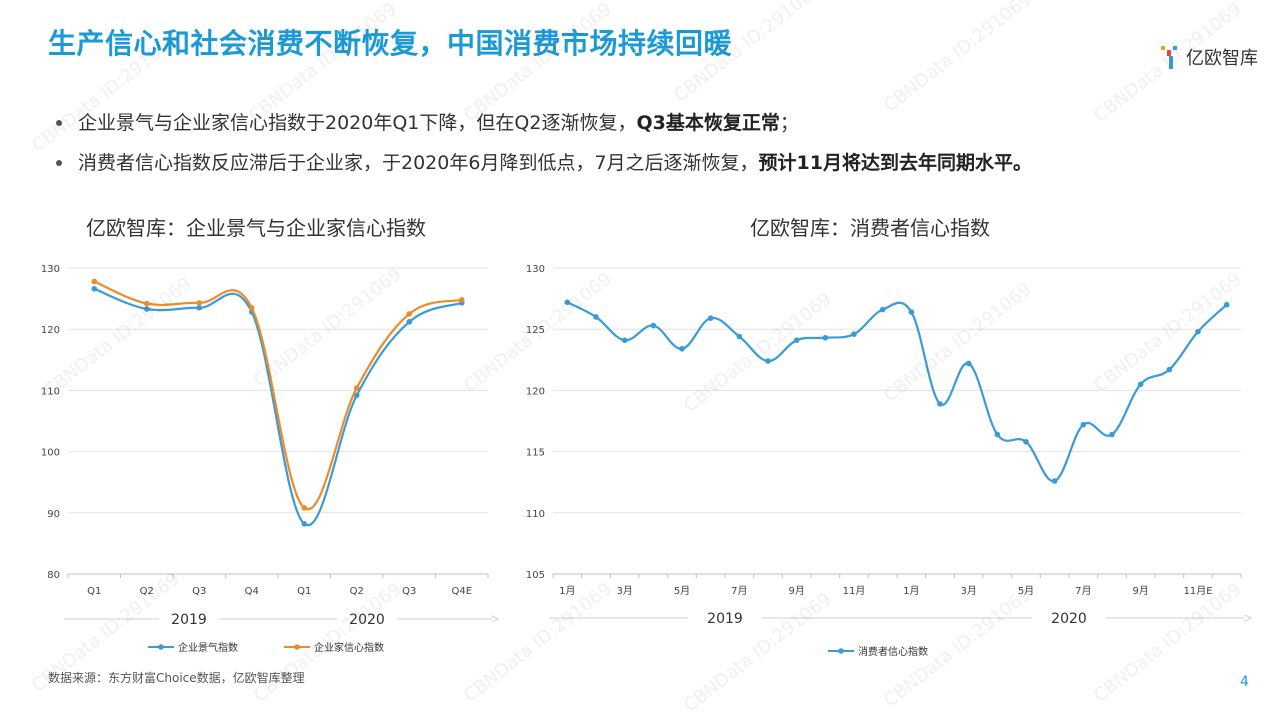  I want to click on bullet-bold-text: 预计11月将达到去年同期水平。, so click(895, 163).